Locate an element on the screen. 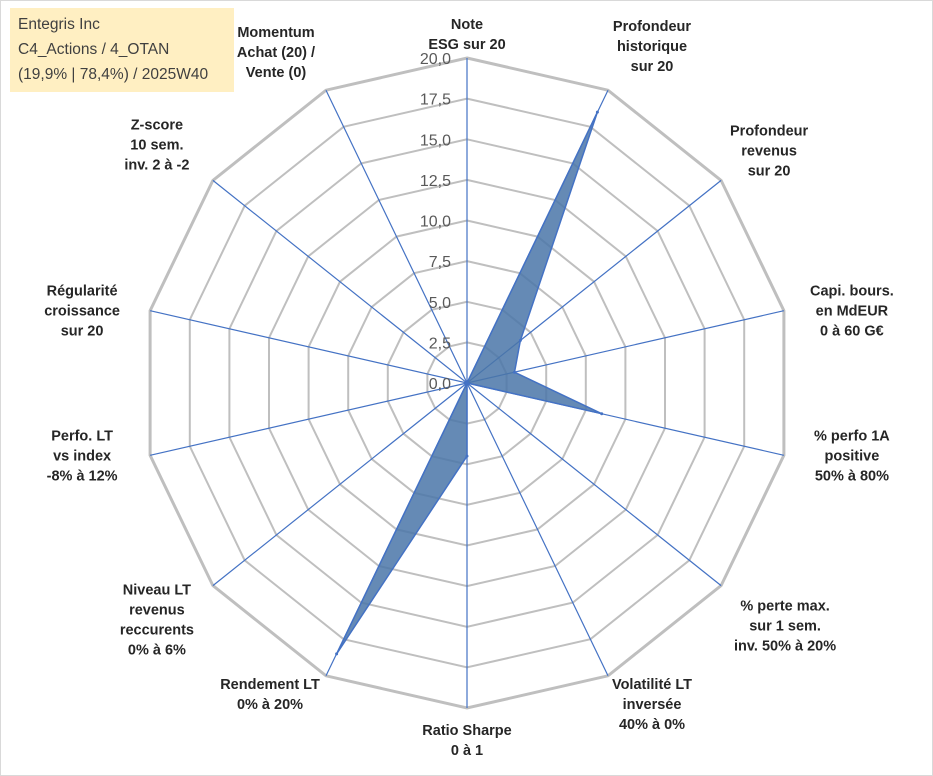  tick-label: 0,0 is located at coordinates (440, 384).